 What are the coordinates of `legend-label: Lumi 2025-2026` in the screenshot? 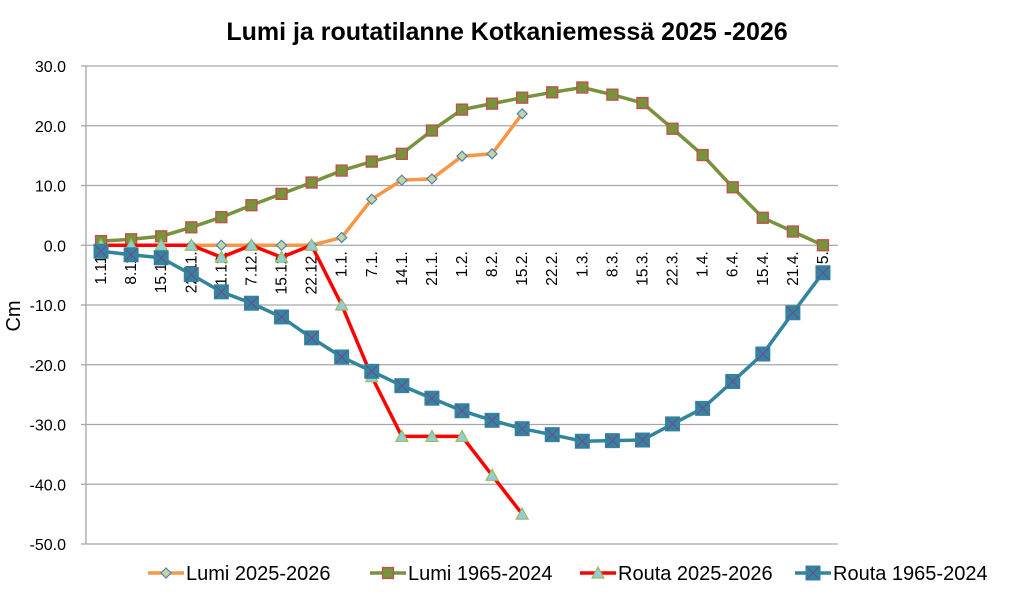 It's located at (258, 574).